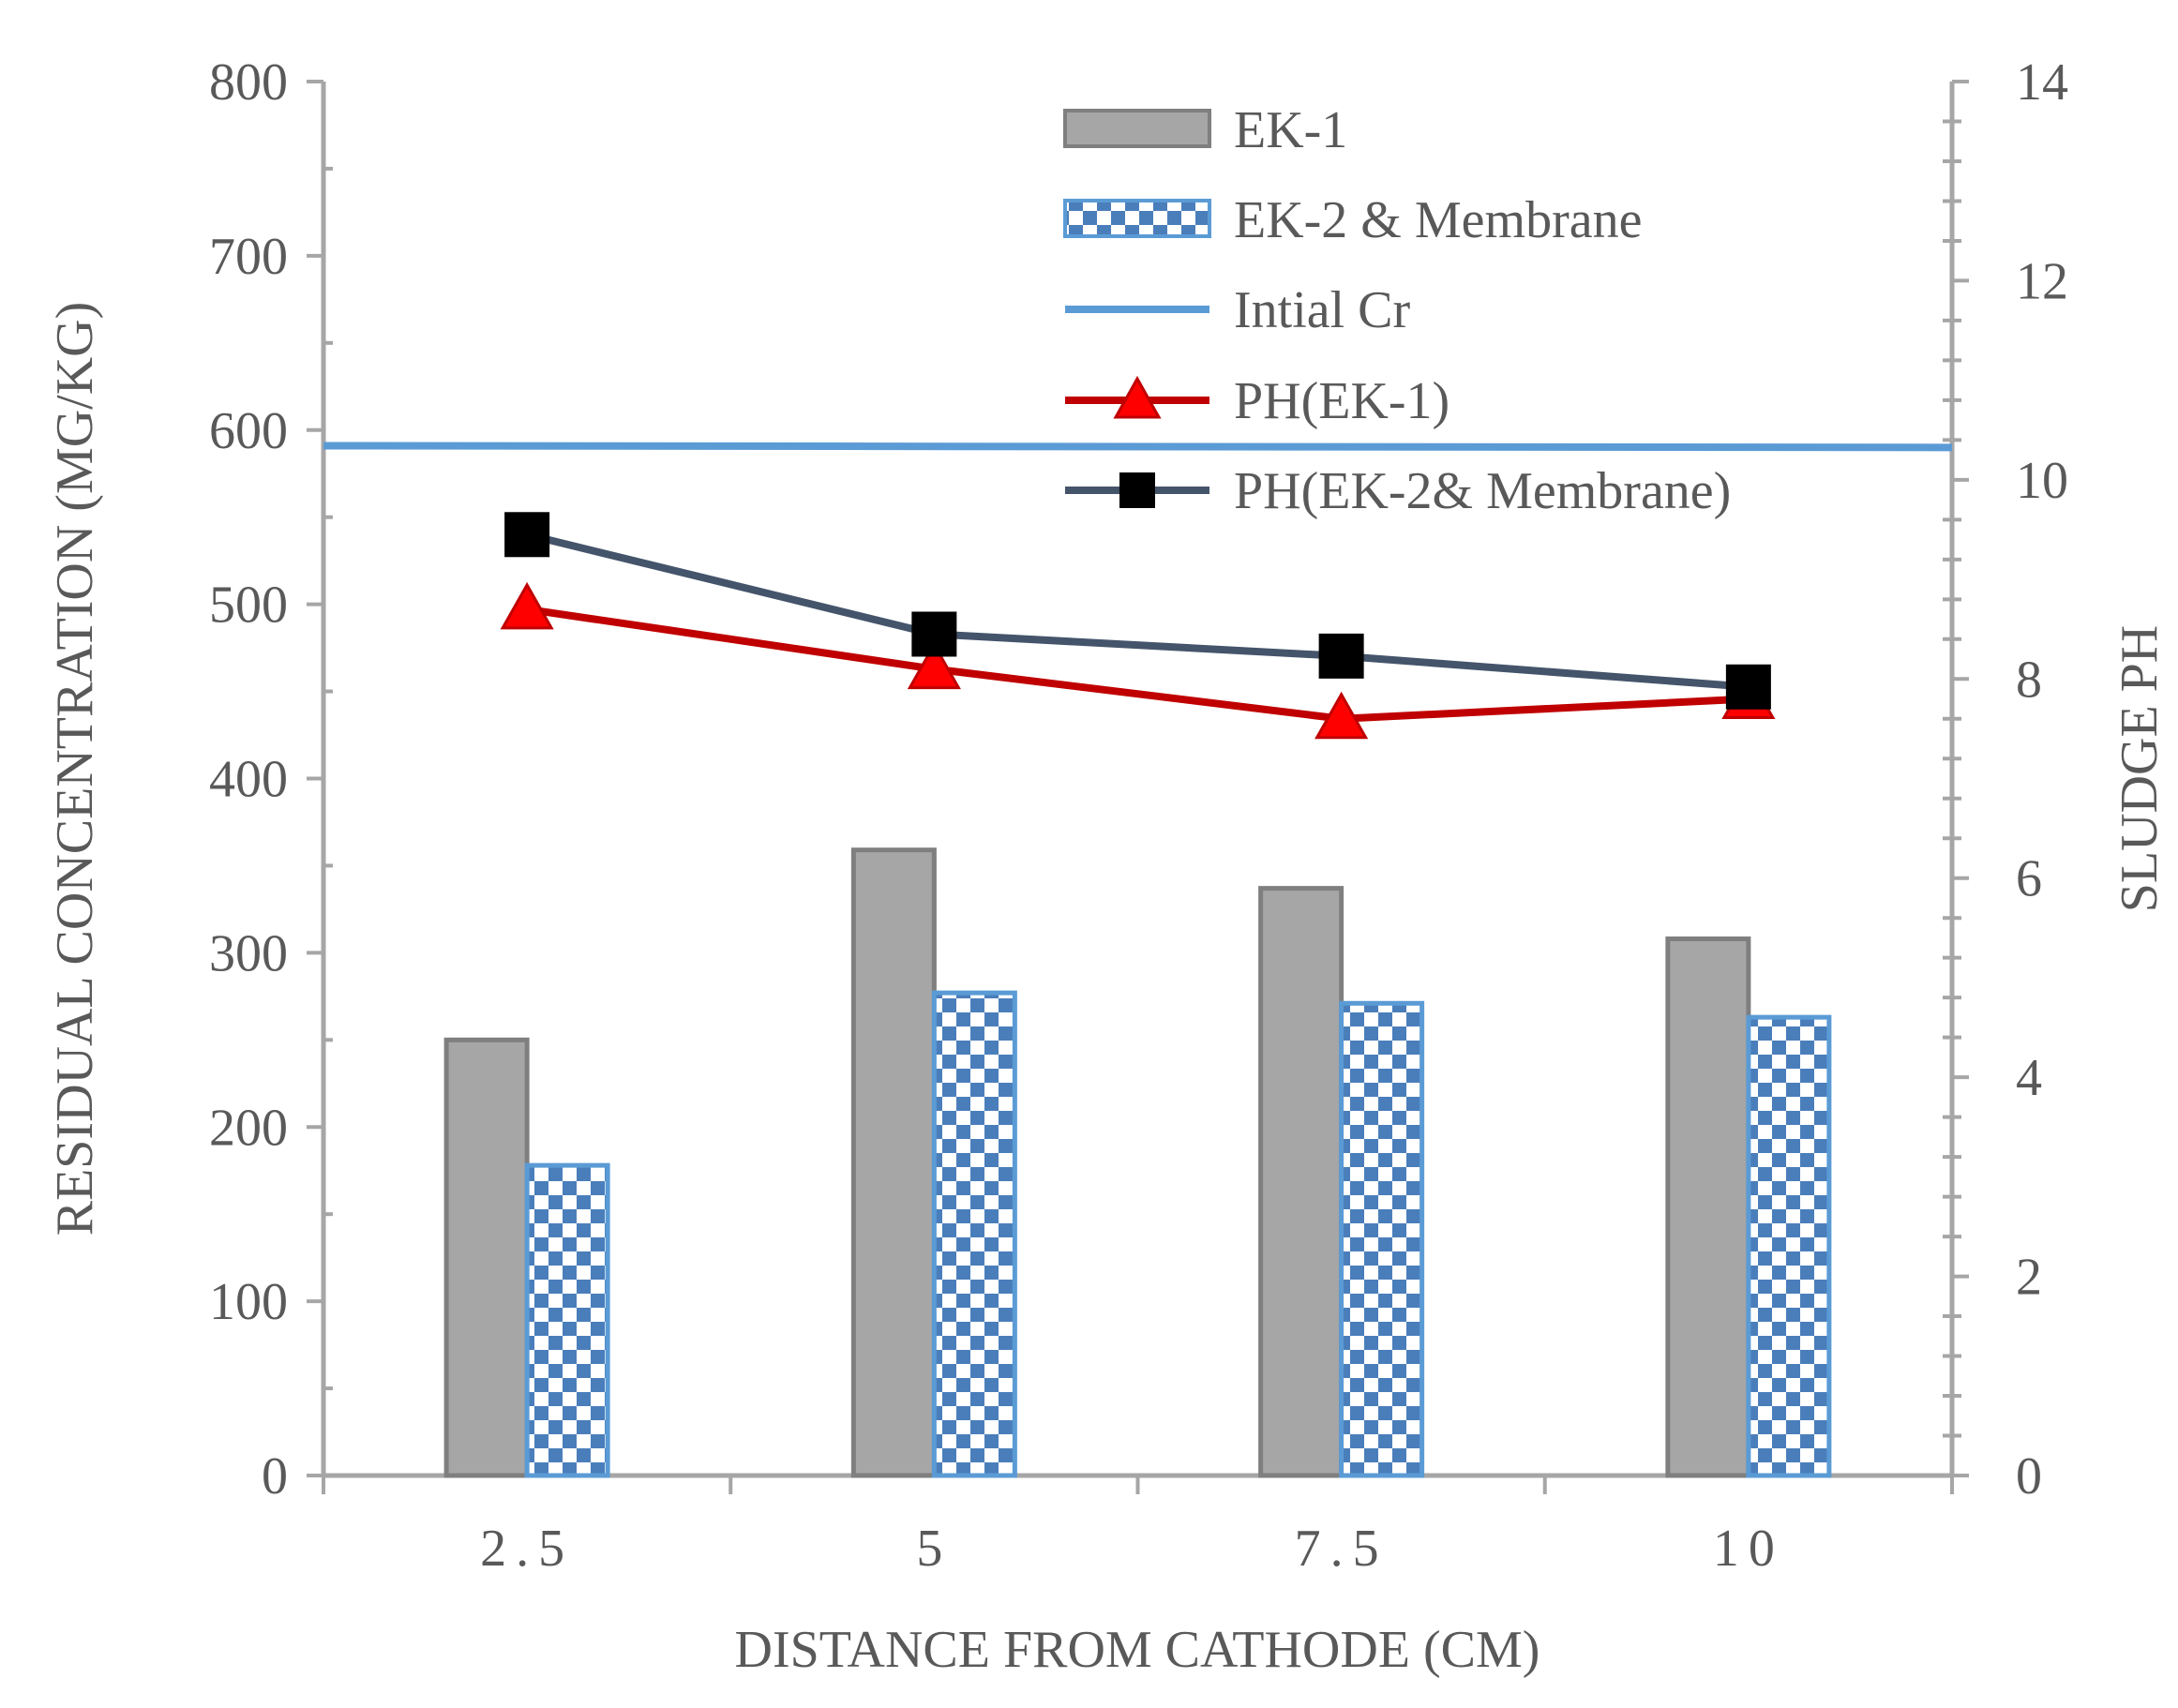  Describe the element at coordinates (2029, 1078) in the screenshot. I see `y2-tick-label: 4` at that location.